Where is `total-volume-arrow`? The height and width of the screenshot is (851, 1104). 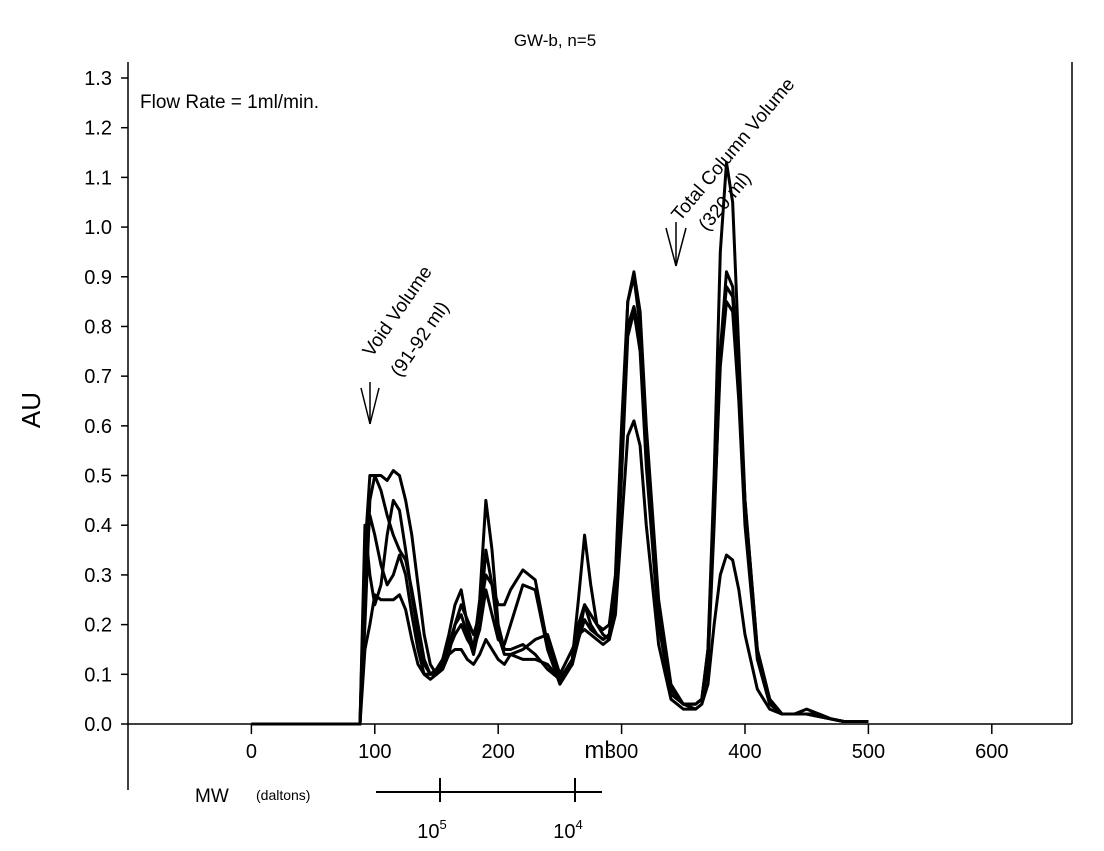
total-volume-arrow is located at coordinates (676, 244).